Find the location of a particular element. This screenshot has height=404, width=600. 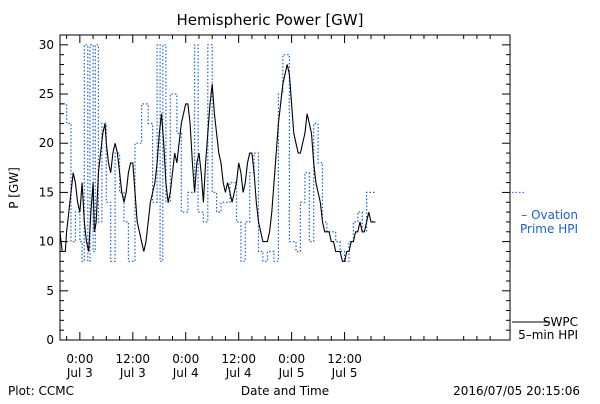

y-axis-label: P [GW] is located at coordinates (14, 188).